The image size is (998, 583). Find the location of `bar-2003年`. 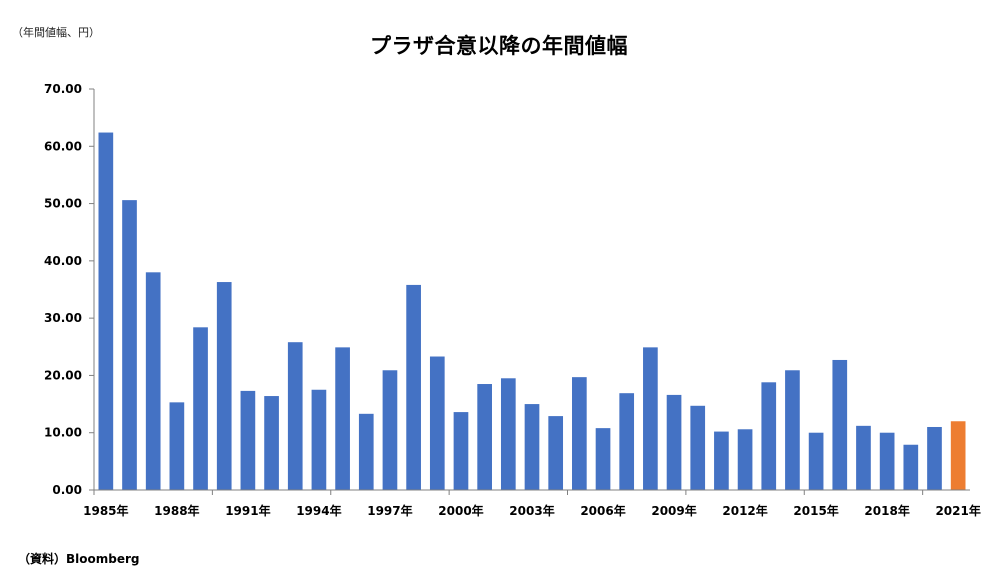

bar-2003年 is located at coordinates (532, 447).